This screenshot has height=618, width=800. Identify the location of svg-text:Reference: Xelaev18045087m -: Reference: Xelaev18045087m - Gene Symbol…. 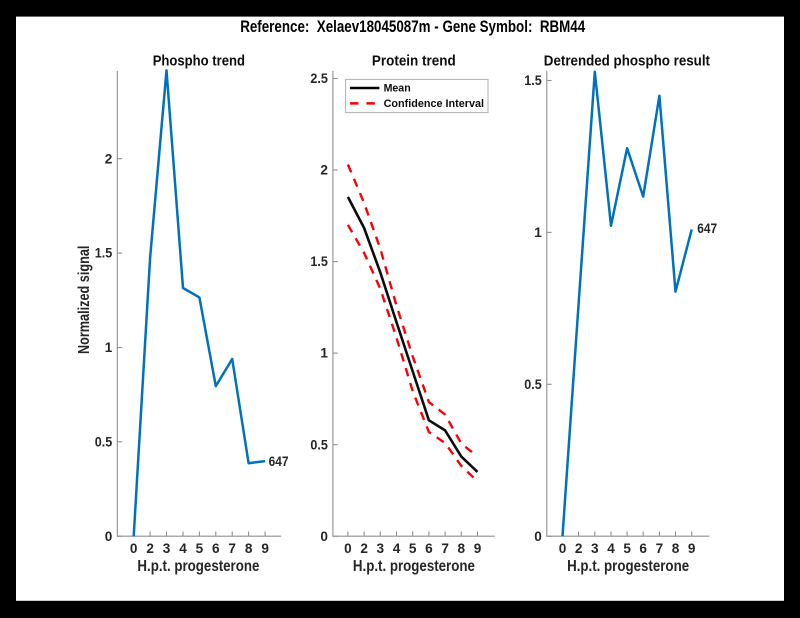
(413, 27).